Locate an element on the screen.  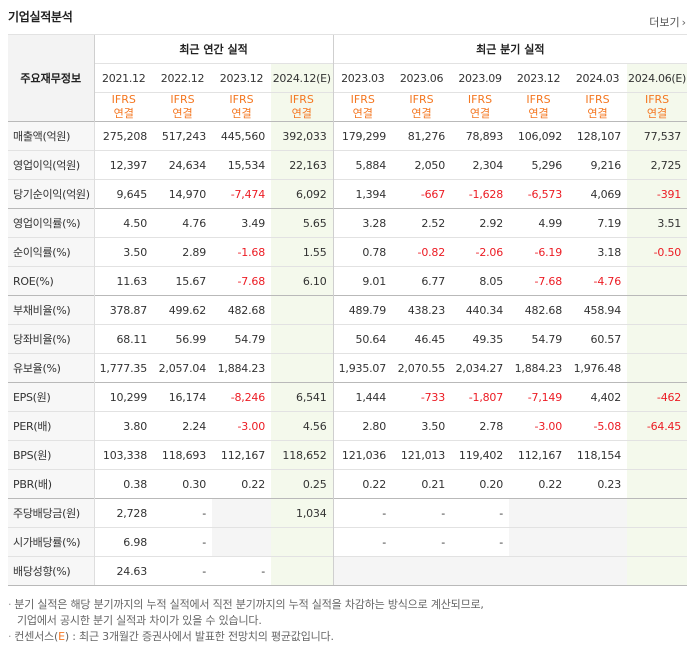
footnote-1-cont: 기업에서 공시한 분기 실적과 차이가 있을 수 있습니다. is located at coordinates (139, 620).